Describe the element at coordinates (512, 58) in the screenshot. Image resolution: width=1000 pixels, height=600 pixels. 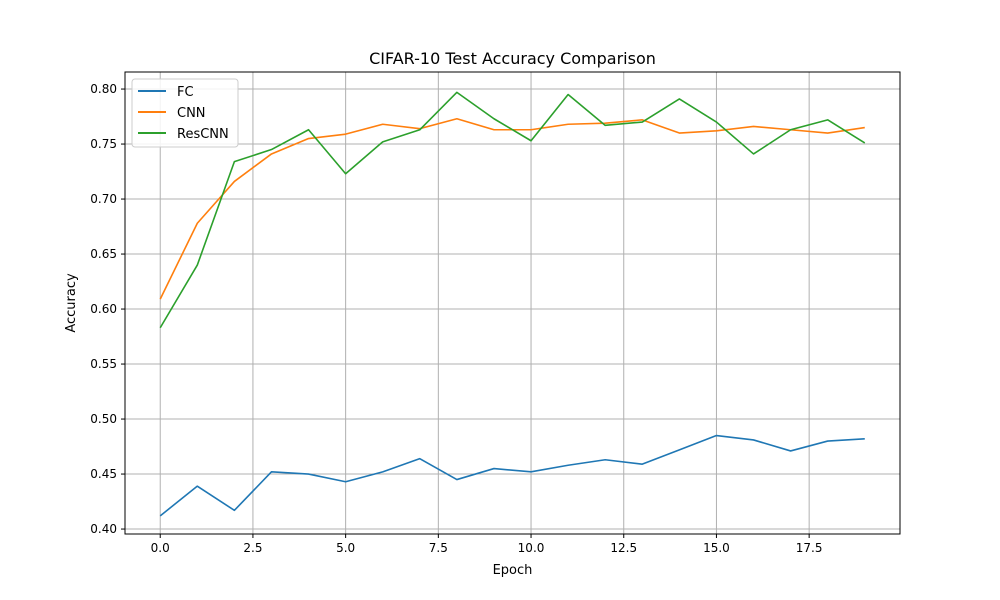
I see `chart-title: CIFAR-10 Test Accuracy Comparison` at that location.